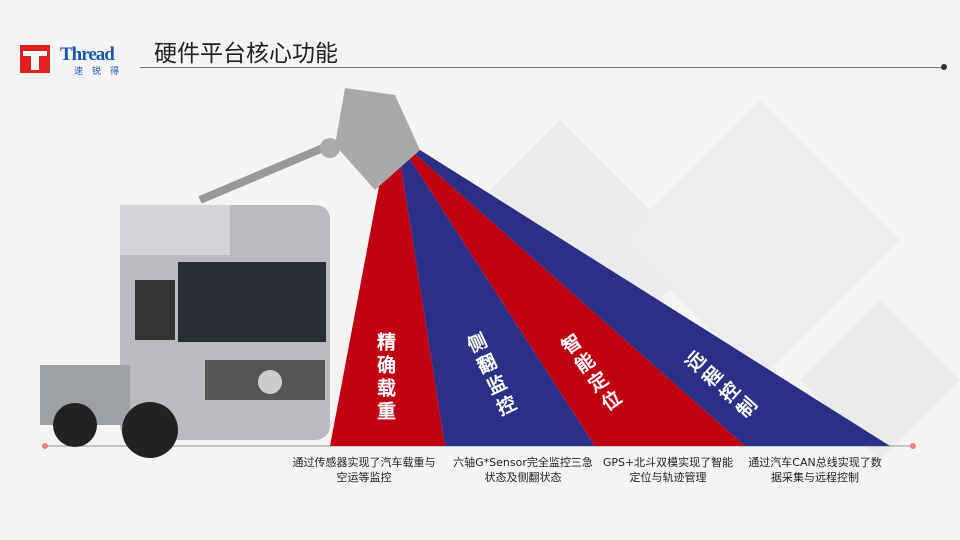  What do you see at coordinates (815, 470) in the screenshot?
I see `segment-4-caption: 通过汽车CAN总线实现了数据采集与远程控制` at bounding box center [815, 470].